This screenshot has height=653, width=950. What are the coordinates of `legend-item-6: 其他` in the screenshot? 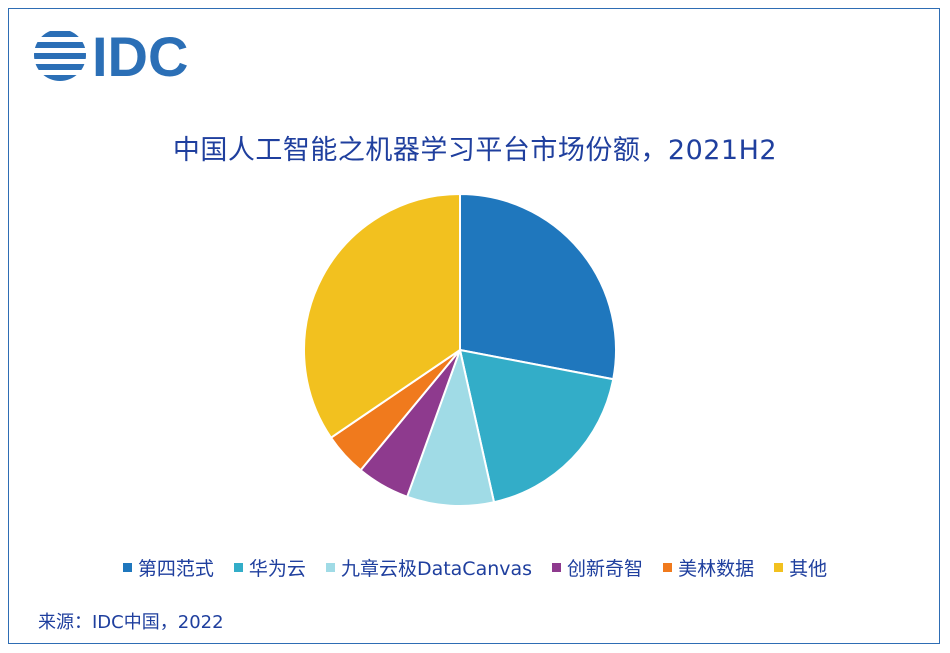 It's located at (800, 567).